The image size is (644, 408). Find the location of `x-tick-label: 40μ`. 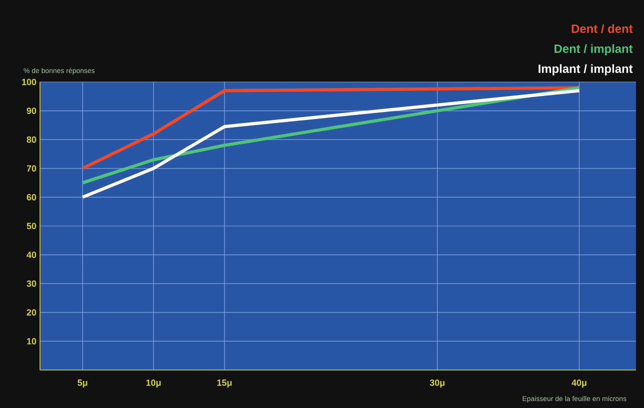

x-tick-label: 40μ is located at coordinates (579, 384).